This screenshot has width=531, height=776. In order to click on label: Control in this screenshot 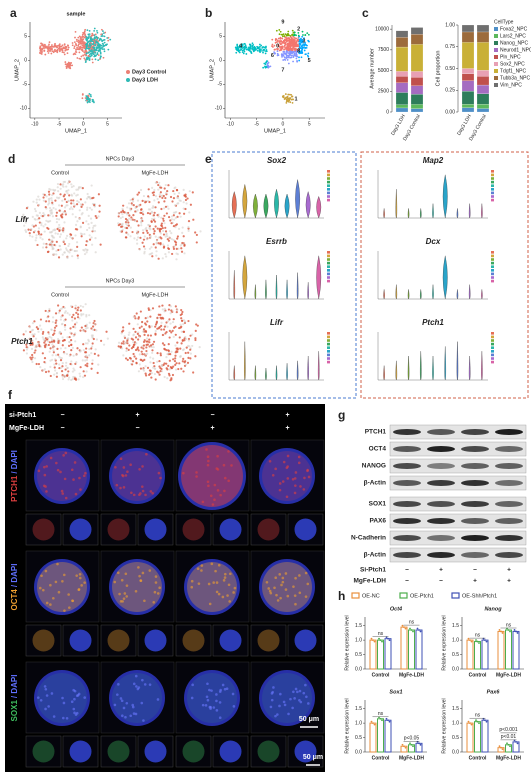, I will do `click(381, 675)`.